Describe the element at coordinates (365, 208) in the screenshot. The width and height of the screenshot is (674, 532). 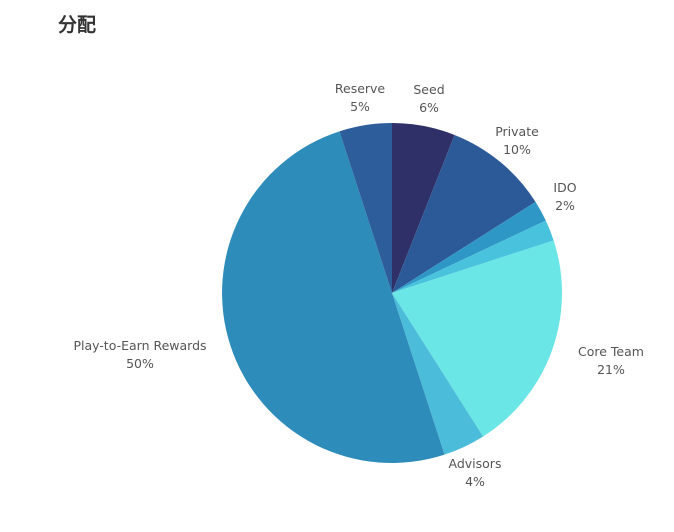
I see `pie-slice-reserve` at that location.